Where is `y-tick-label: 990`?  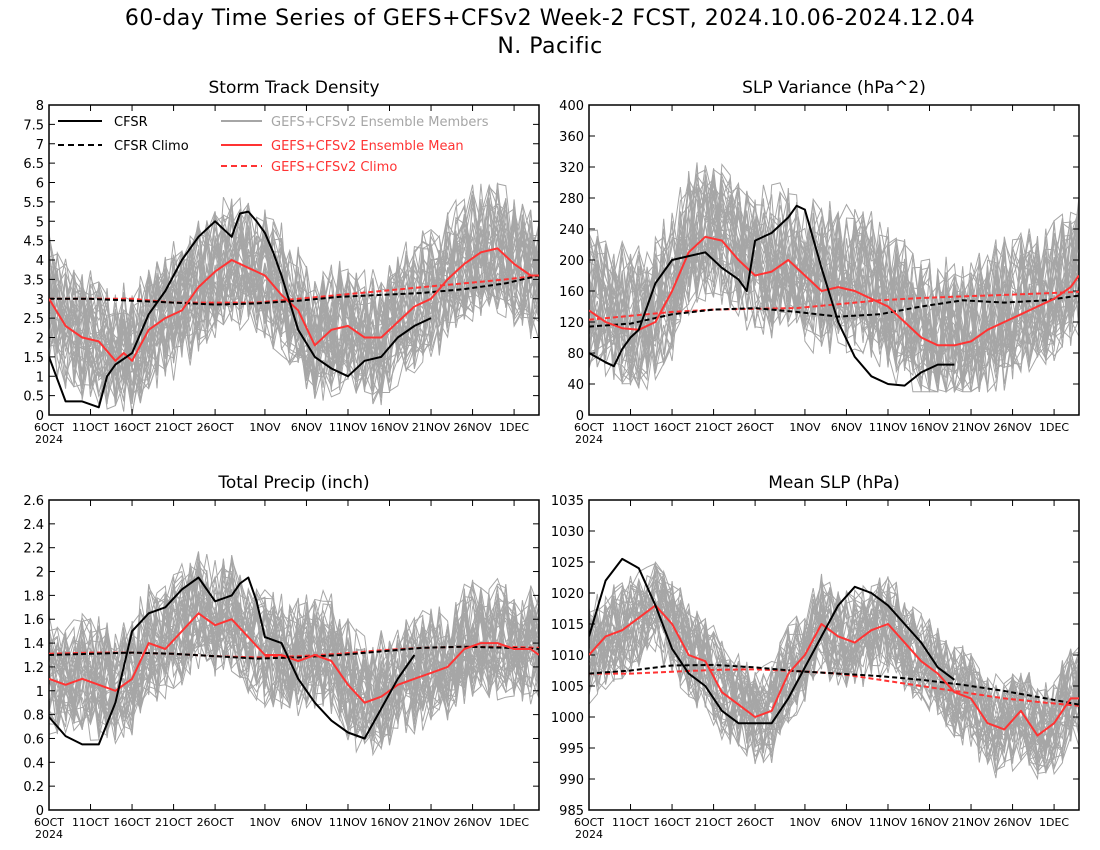 y-tick-label: 990 is located at coordinates (571, 780).